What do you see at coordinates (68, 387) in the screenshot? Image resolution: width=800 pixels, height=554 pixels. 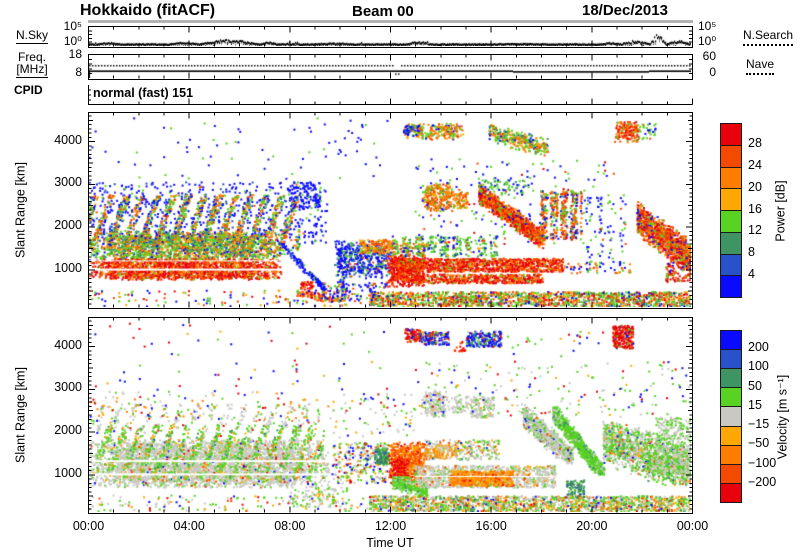 I see `velocity-y-tick-label: 3000` at bounding box center [68, 387].